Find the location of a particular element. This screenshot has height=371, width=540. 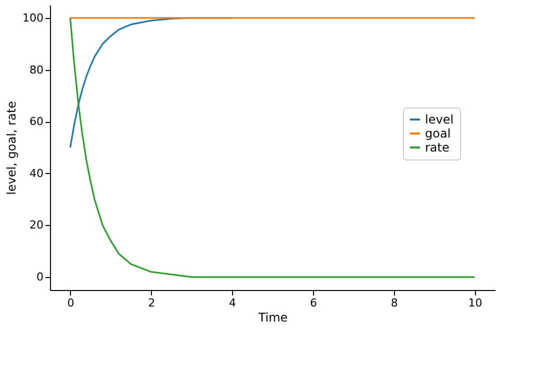

x-tick-label: 10 is located at coordinates (475, 303).